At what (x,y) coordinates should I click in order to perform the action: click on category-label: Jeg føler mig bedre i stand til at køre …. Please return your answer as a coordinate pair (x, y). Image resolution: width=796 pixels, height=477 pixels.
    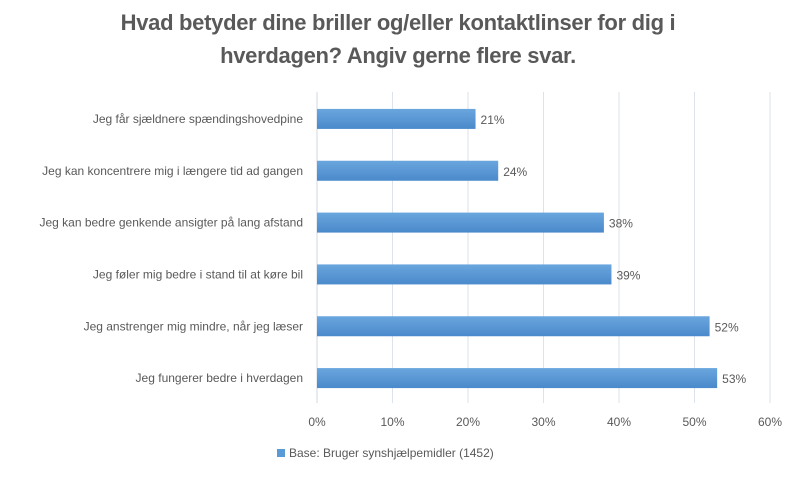
    Looking at the image, I should click on (198, 274).